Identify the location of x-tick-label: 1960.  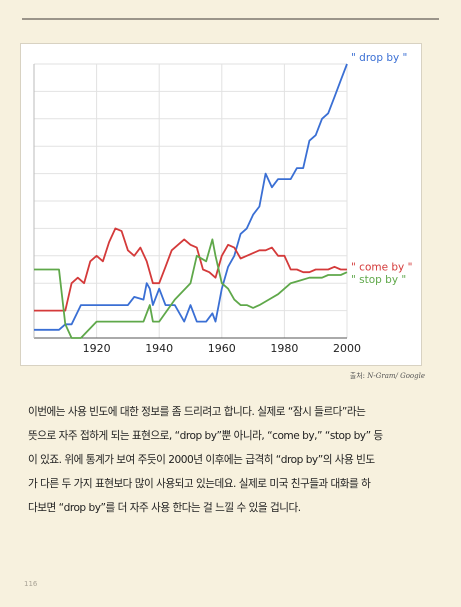
(222, 348).